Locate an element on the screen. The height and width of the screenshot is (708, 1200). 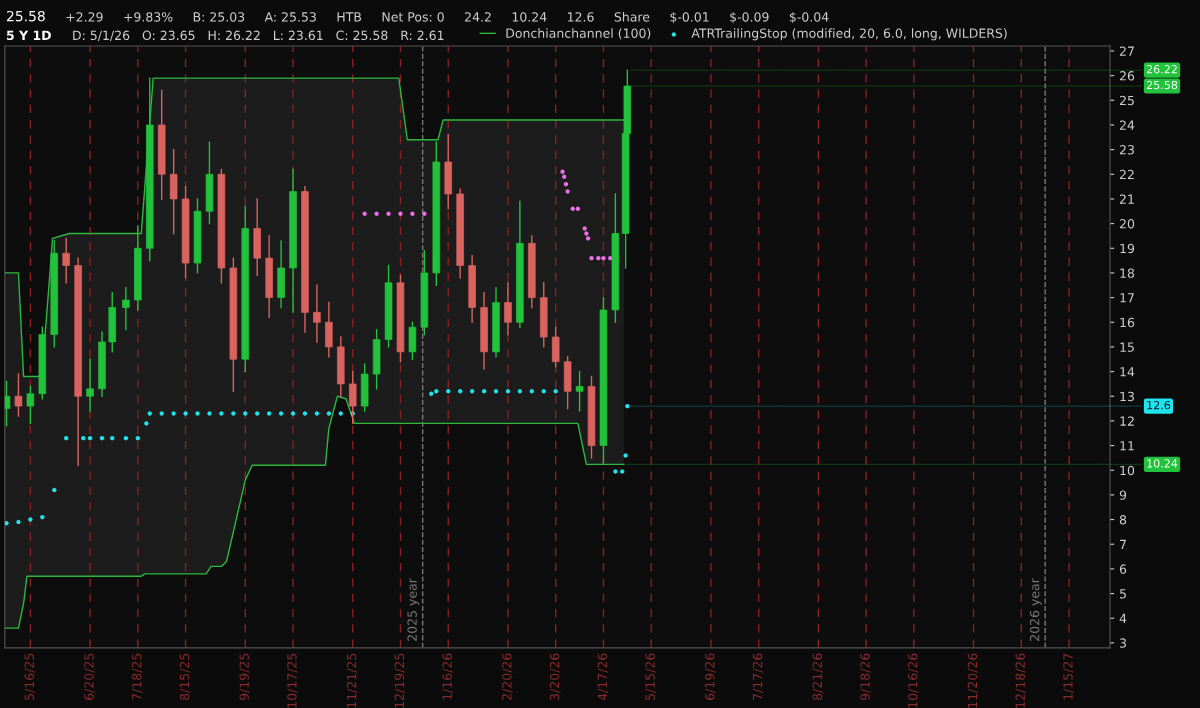
x-tick-label: 11/21/25 is located at coordinates (352, 680).